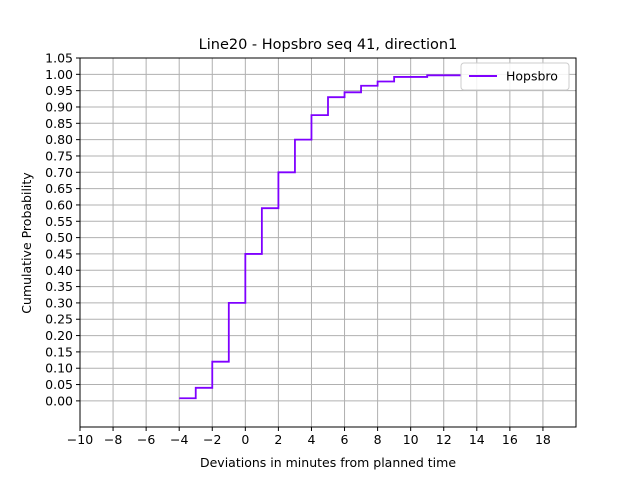 The height and width of the screenshot is (484, 640). Describe the element at coordinates (59, 58) in the screenshot. I see `y-tick-label: 1.05` at that location.